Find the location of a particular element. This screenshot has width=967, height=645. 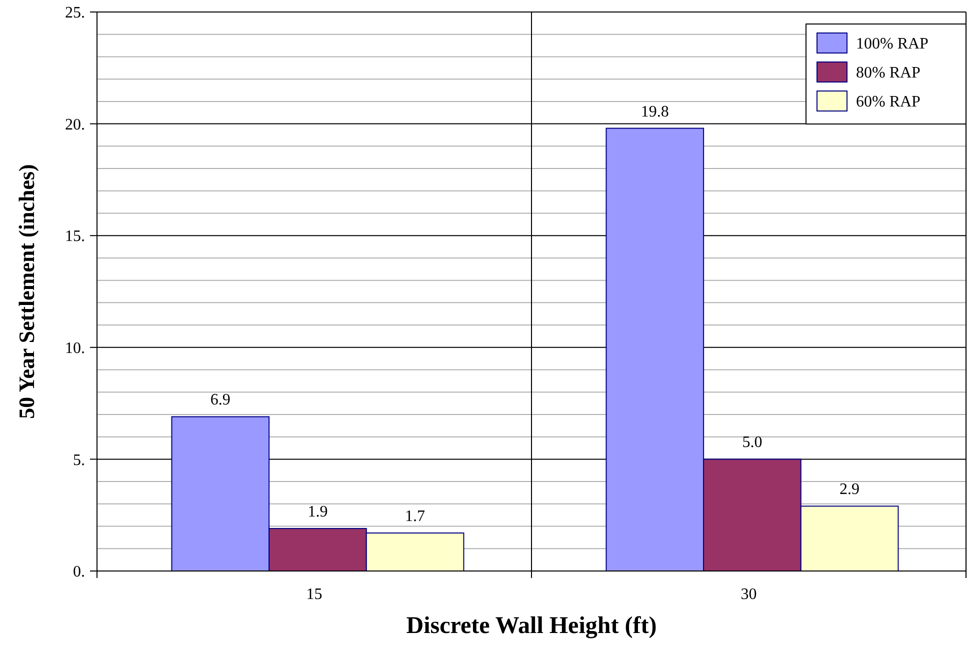

x-tick-label: 15 is located at coordinates (314, 594).